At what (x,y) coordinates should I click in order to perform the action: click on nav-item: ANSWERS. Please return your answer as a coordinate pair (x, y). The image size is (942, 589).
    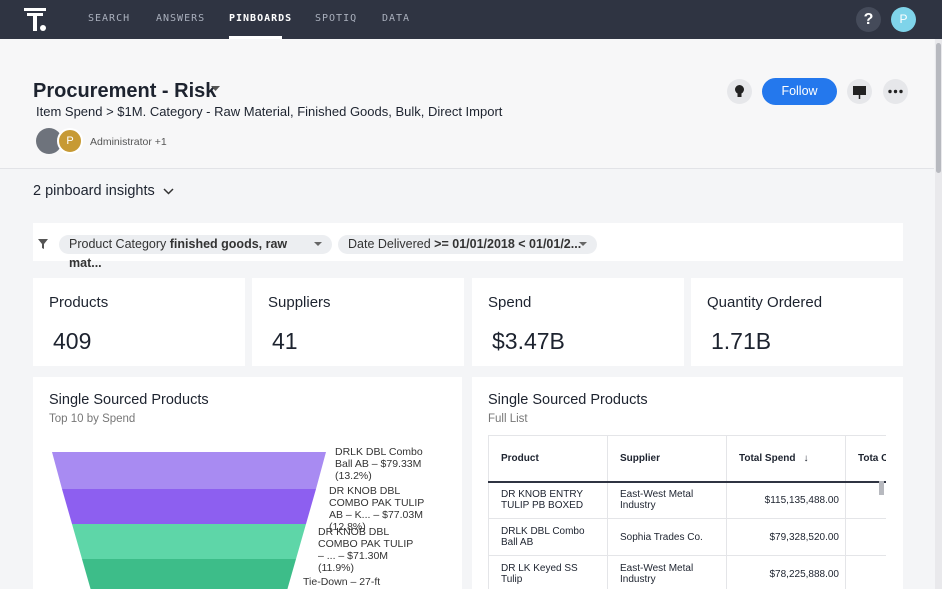
    Looking at the image, I should click on (181, 18).